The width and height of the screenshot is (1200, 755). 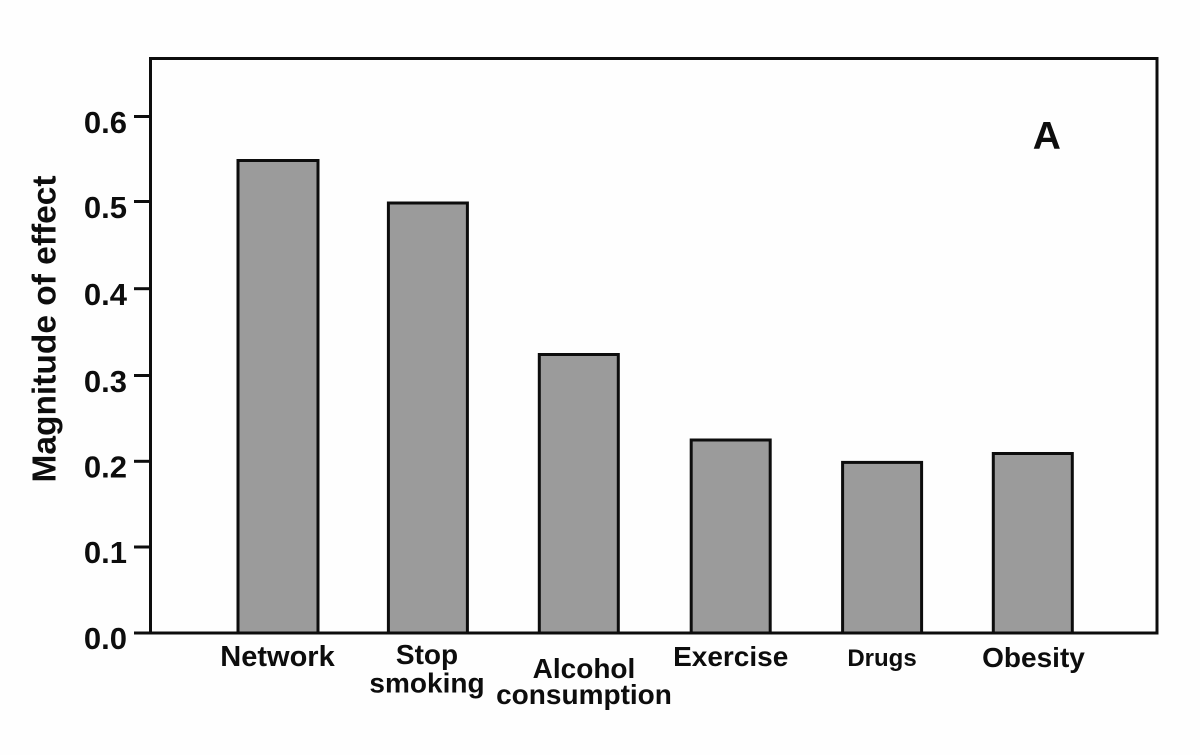 I want to click on svg-text: Stop, so click(x=427, y=654).